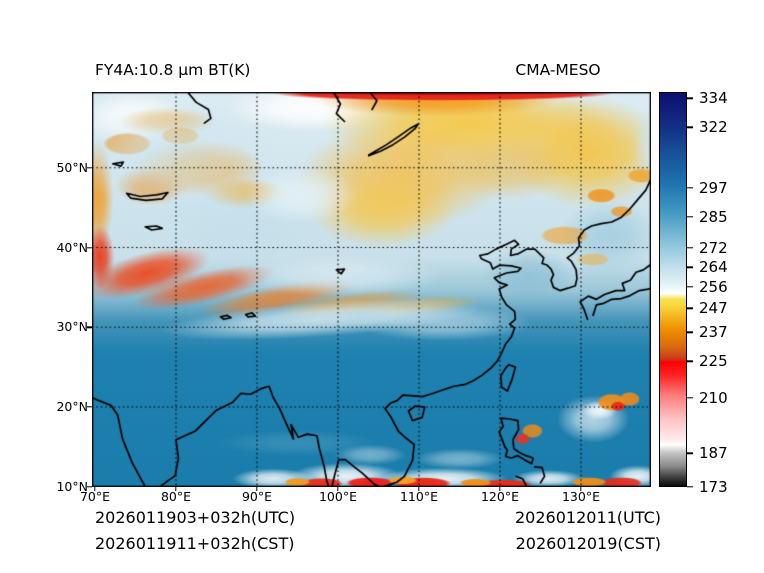 The width and height of the screenshot is (764, 573). I want to click on colorbar-tick-label: 285, so click(713, 216).